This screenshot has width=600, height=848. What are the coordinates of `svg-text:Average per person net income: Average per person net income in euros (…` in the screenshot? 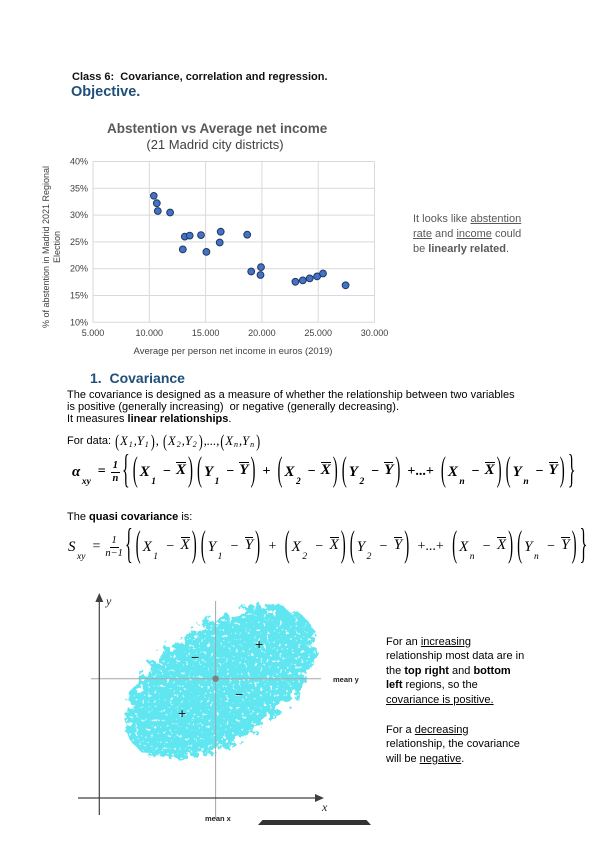 It's located at (233, 351).